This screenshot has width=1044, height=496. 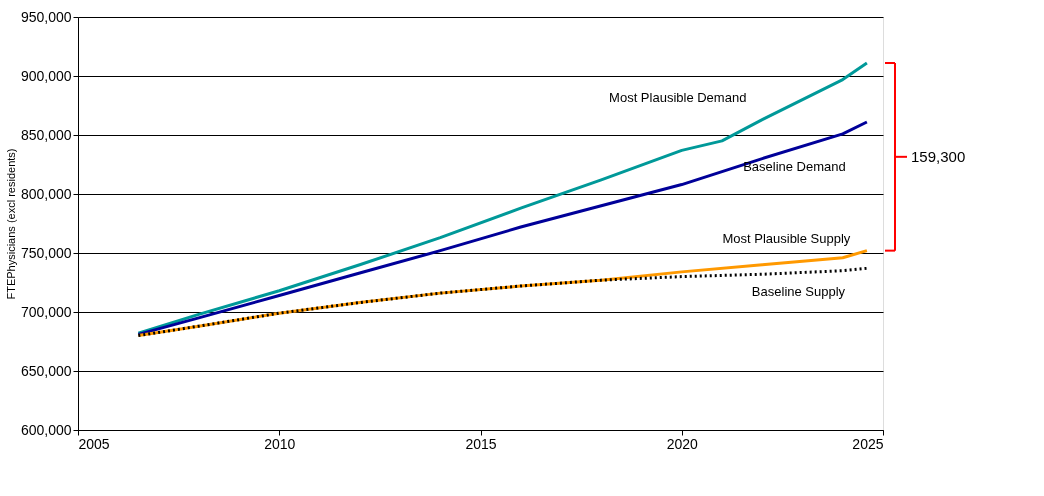 I want to click on y-tick-label: 750,000, so click(x=46, y=252).